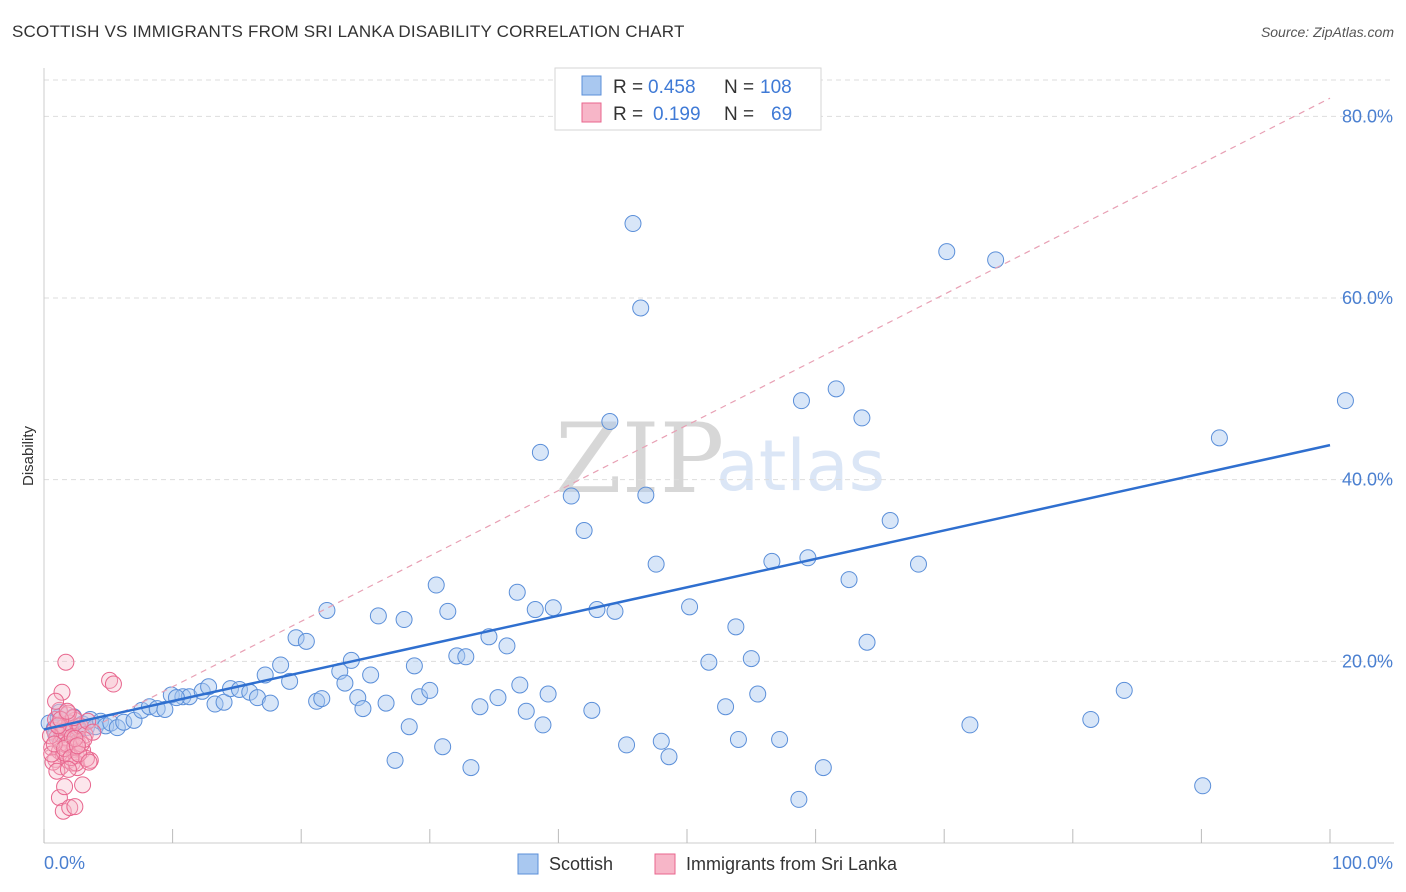 The image size is (1406, 892). What do you see at coordinates (1367, 298) in the screenshot?
I see `y-tick-label: 60.0%` at bounding box center [1367, 298].